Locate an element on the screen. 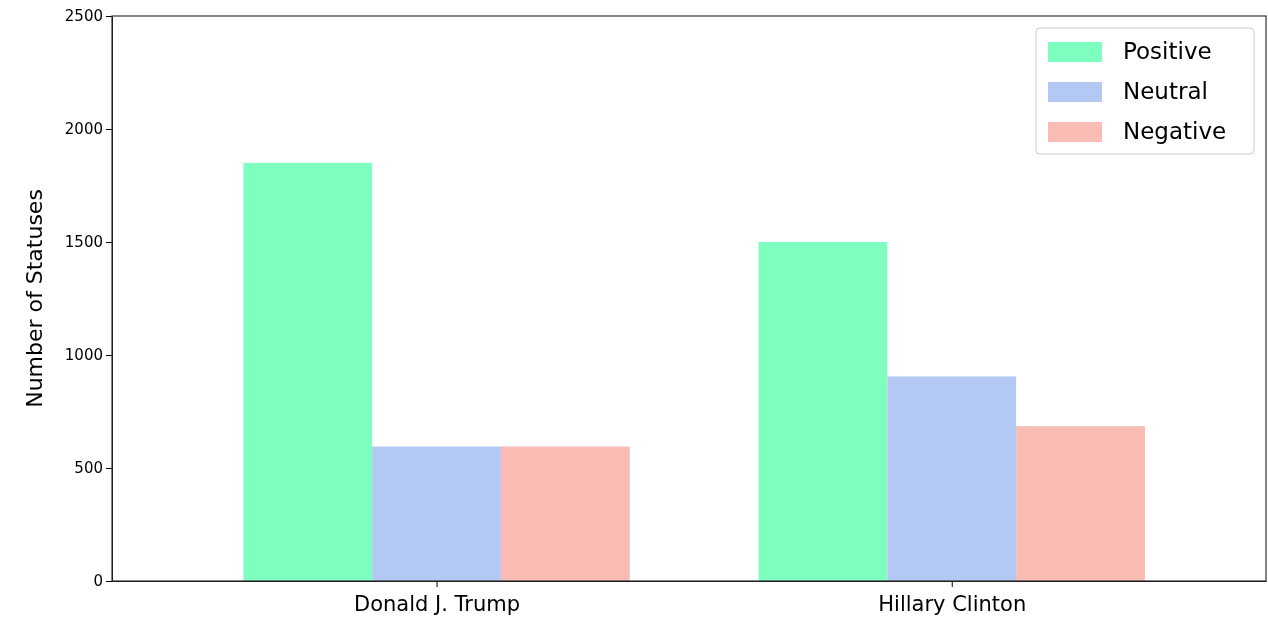  y-axis-title: Number of Statuses is located at coordinates (34, 298).